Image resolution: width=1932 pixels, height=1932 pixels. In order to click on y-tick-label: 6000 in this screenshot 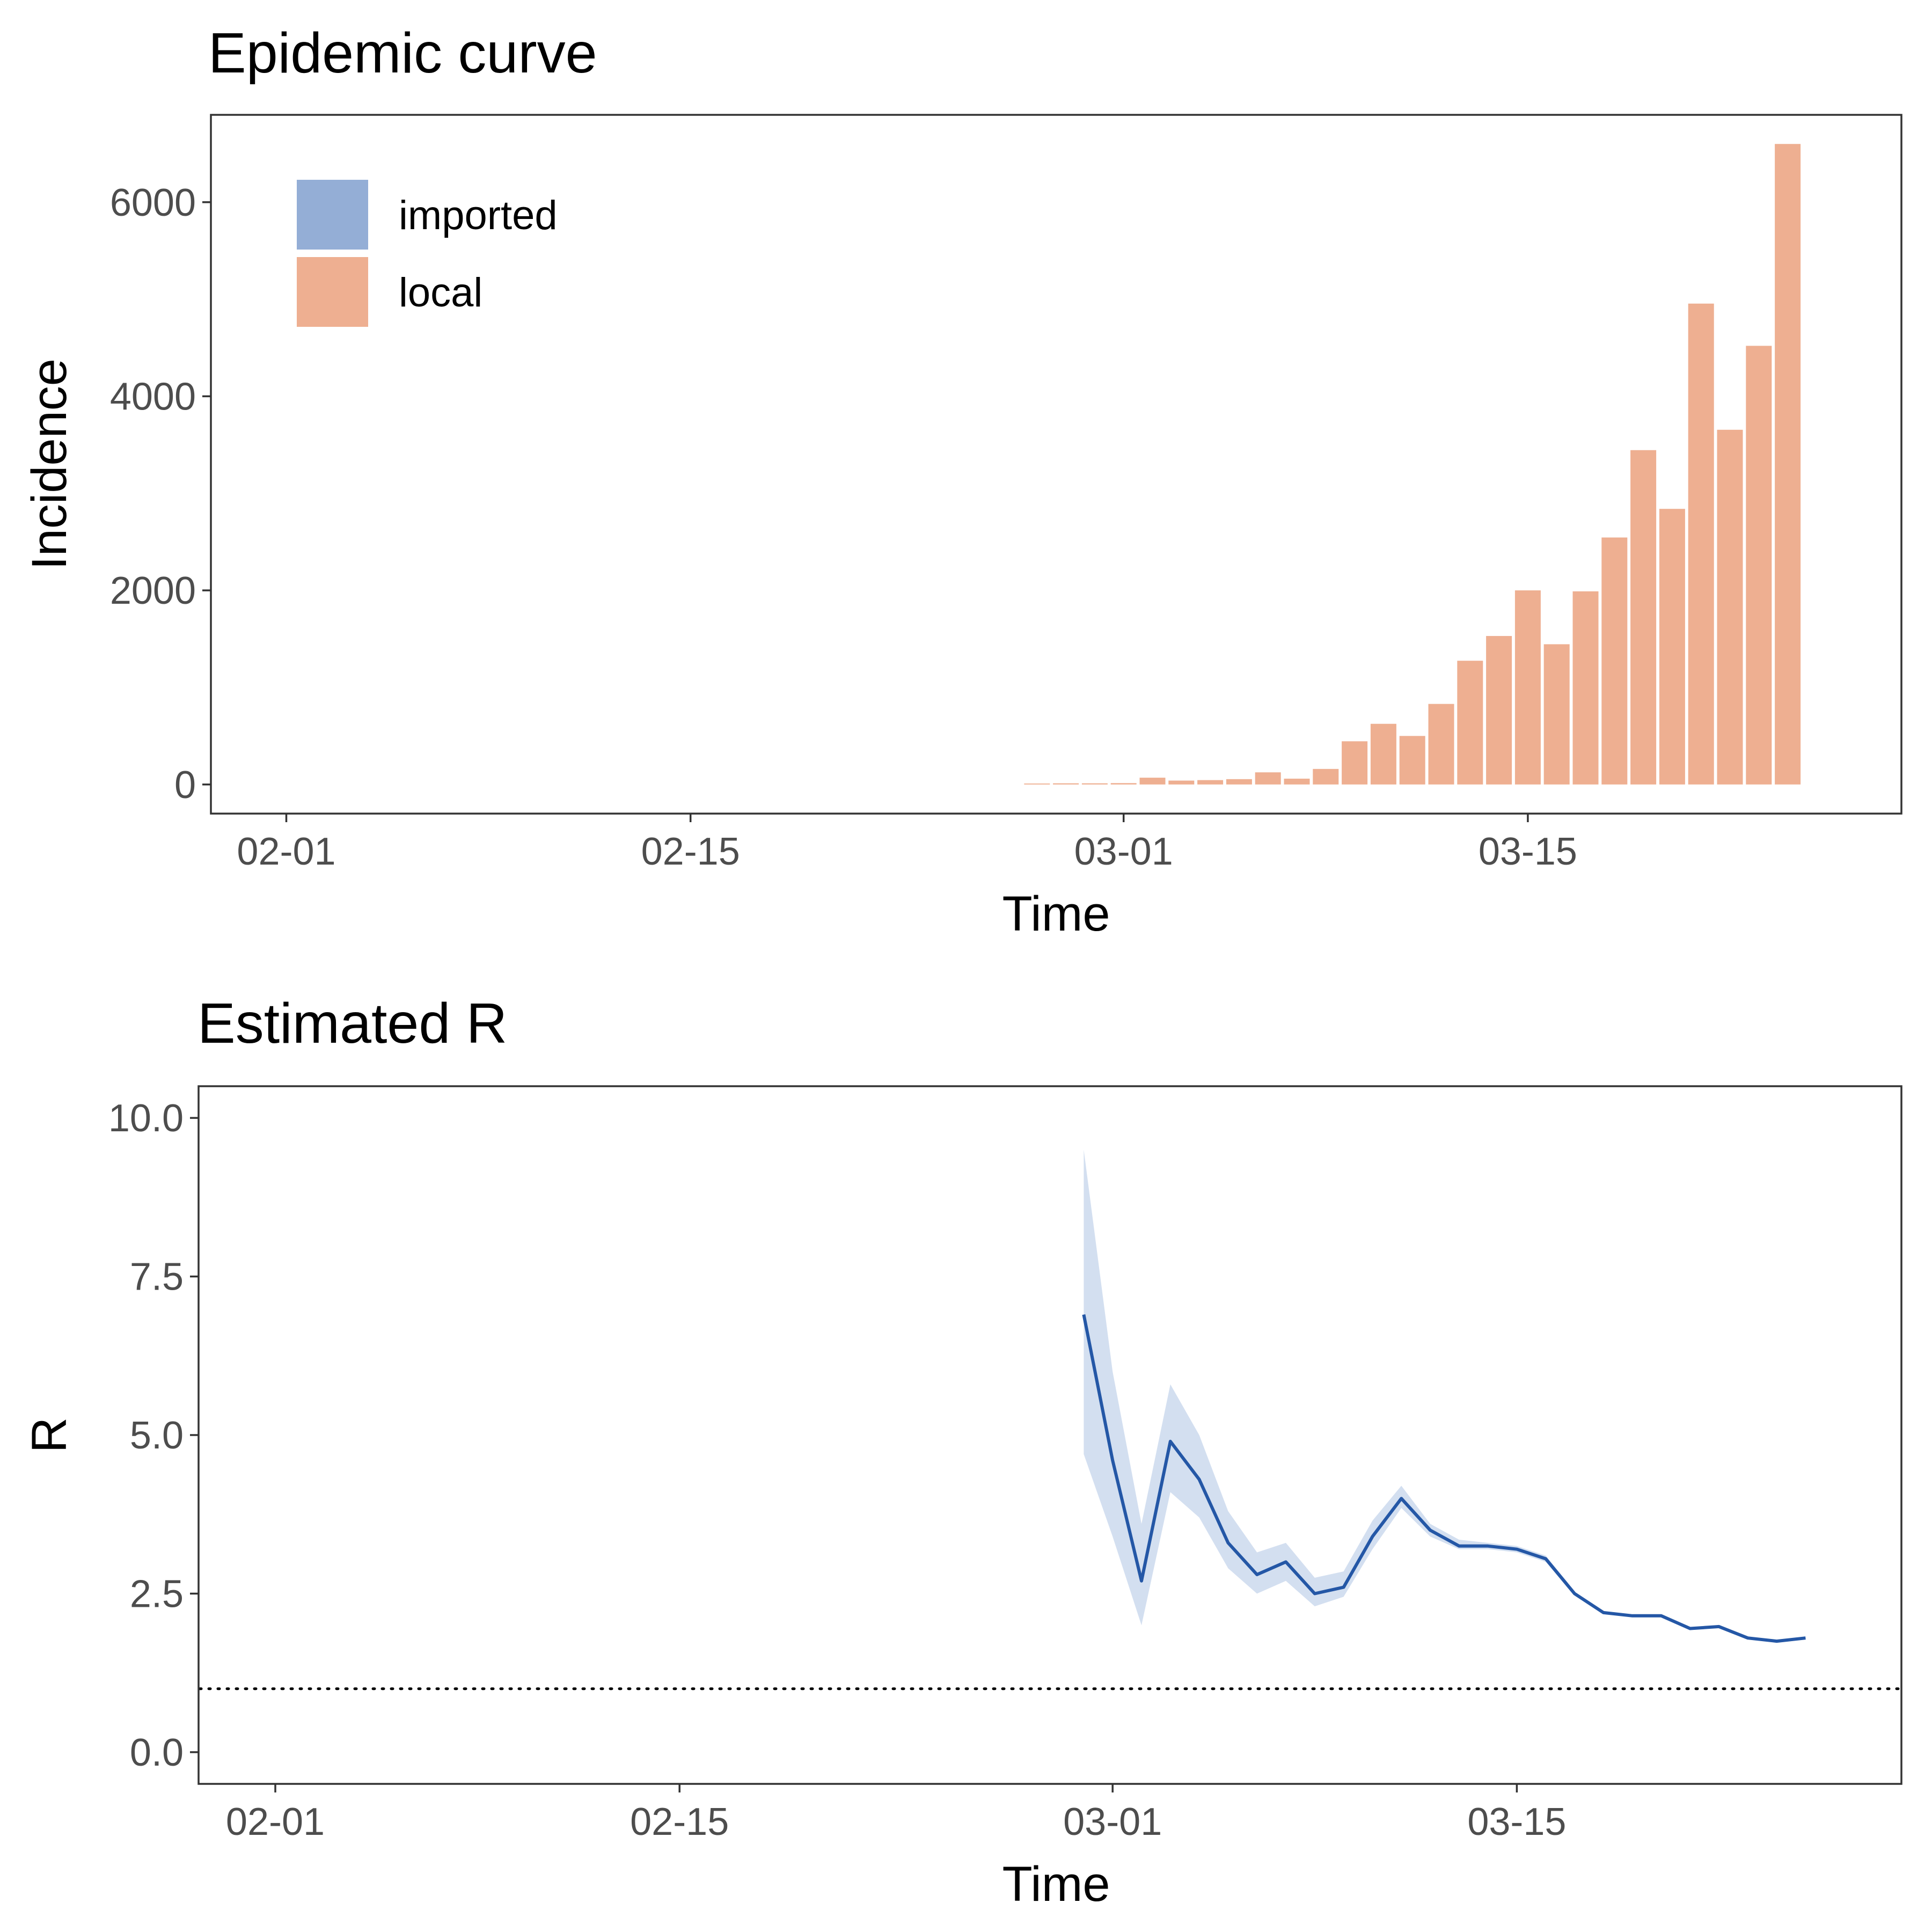, I will do `click(153, 202)`.